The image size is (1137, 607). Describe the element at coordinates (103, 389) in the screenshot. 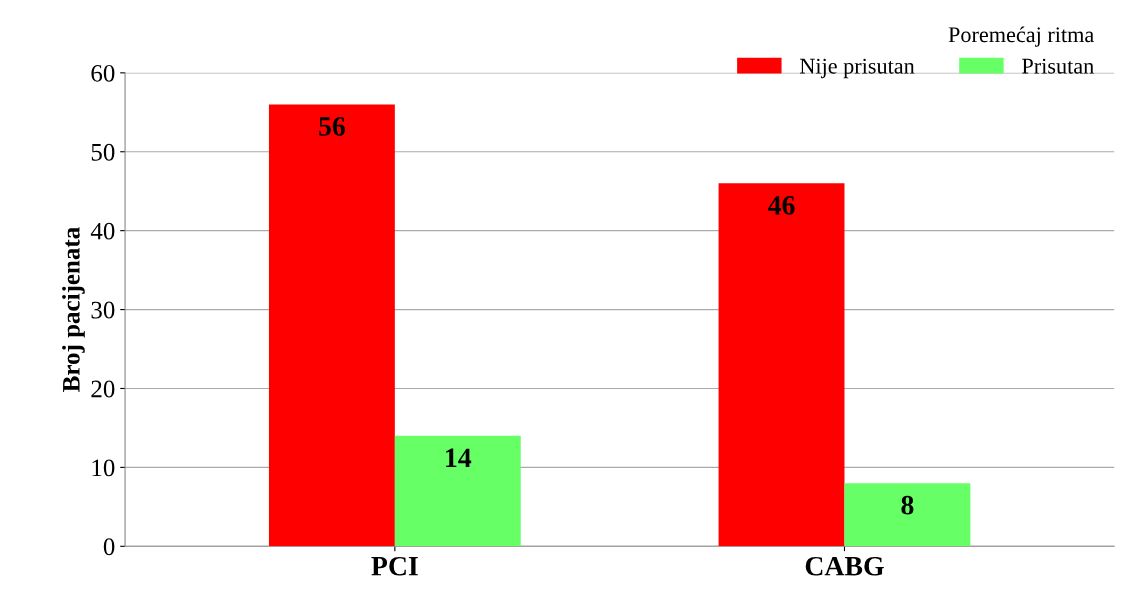

I see `y-tick-label: 20` at that location.